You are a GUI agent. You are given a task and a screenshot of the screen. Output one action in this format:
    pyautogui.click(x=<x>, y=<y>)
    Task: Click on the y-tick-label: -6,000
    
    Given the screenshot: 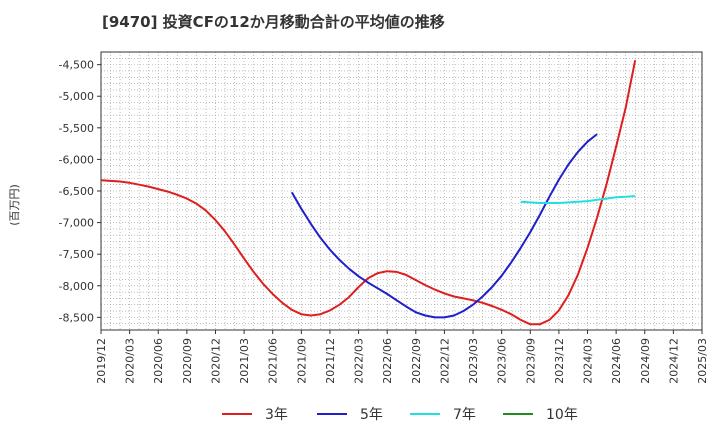 What is the action you would take?
    pyautogui.click(x=76, y=159)
    